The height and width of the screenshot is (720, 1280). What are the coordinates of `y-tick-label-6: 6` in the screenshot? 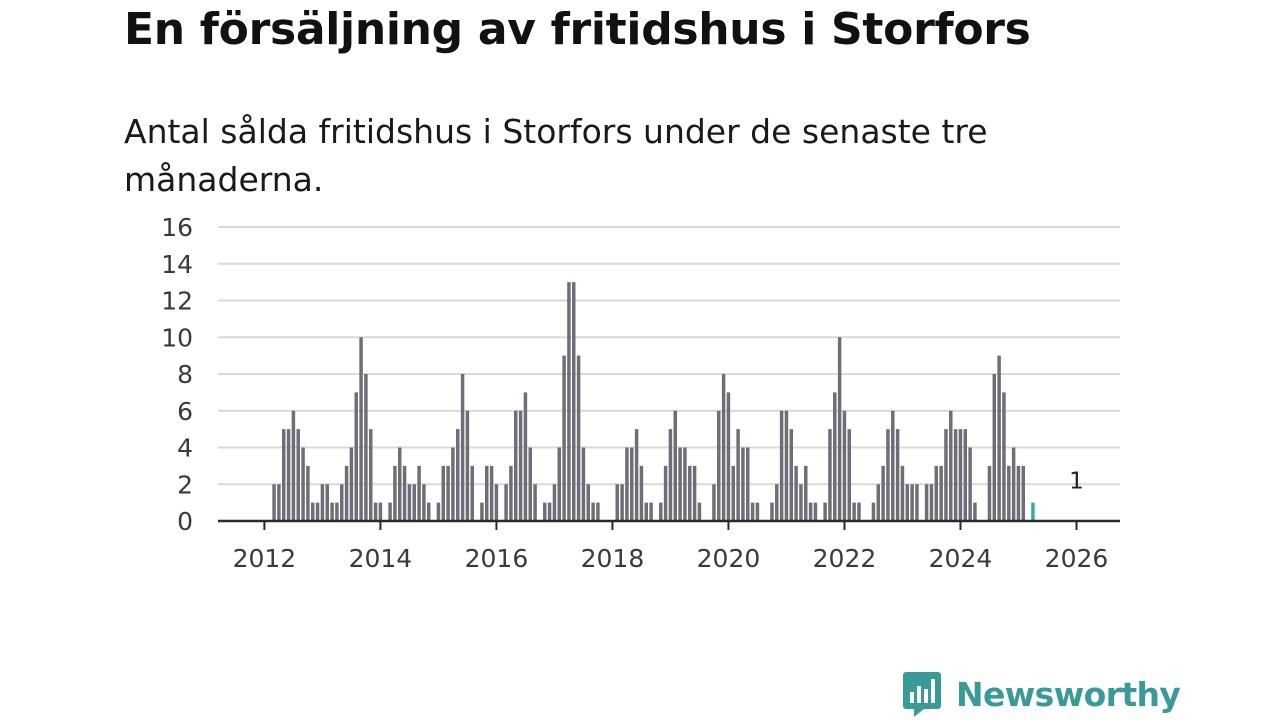 It's located at (185, 411).